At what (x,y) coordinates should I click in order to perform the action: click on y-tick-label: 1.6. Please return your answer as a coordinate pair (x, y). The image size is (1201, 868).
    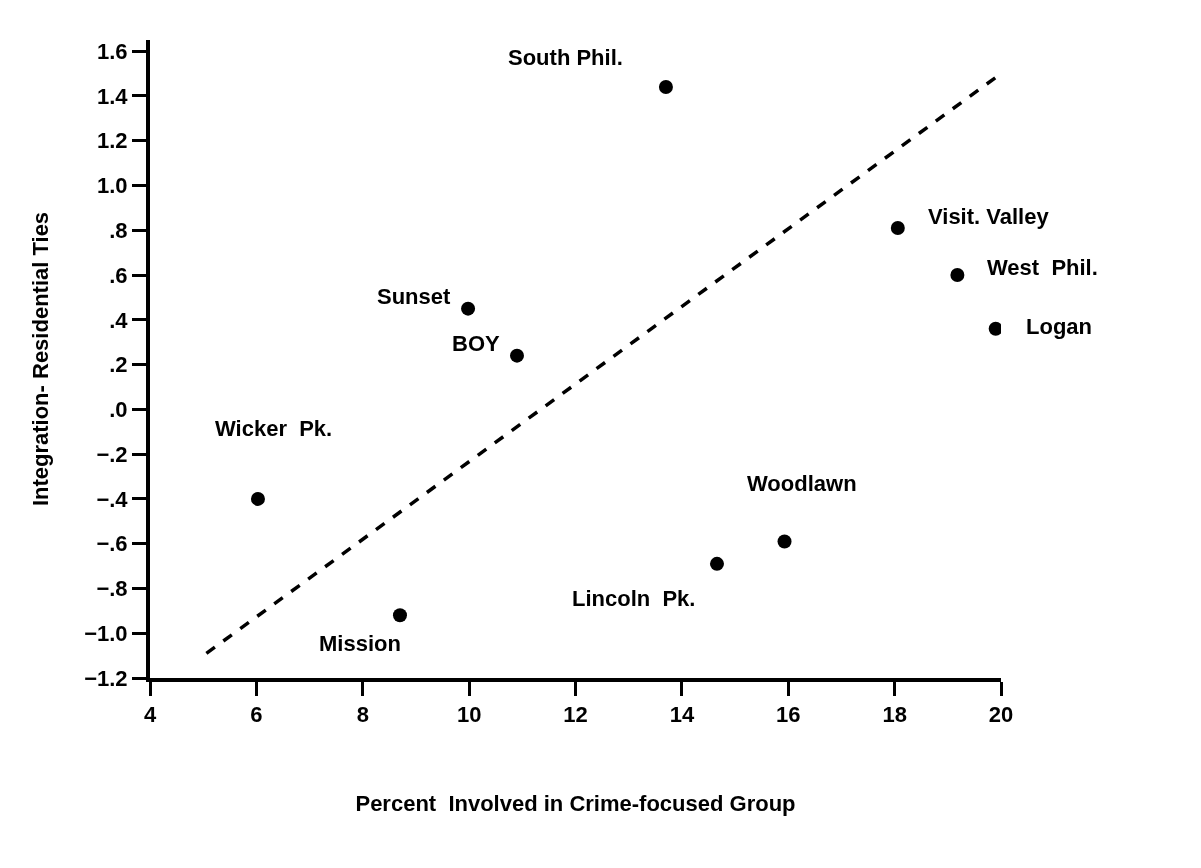
    Looking at the image, I should click on (112, 51).